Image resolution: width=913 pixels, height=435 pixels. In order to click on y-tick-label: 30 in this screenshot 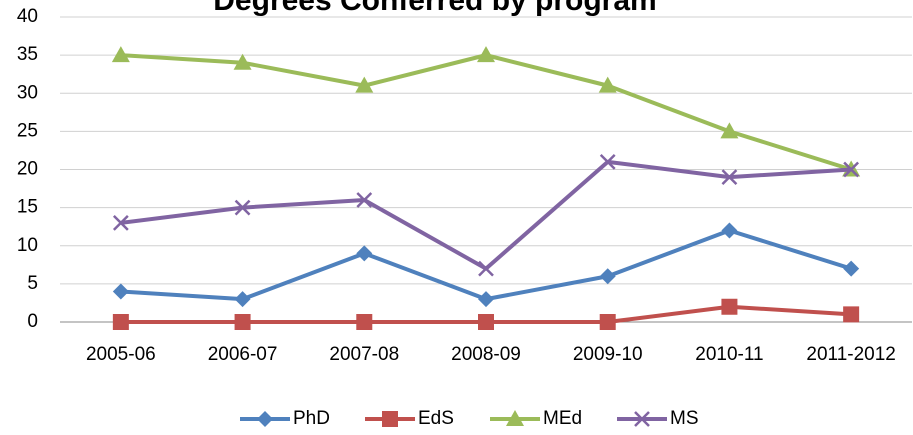, I will do `click(27, 92)`.